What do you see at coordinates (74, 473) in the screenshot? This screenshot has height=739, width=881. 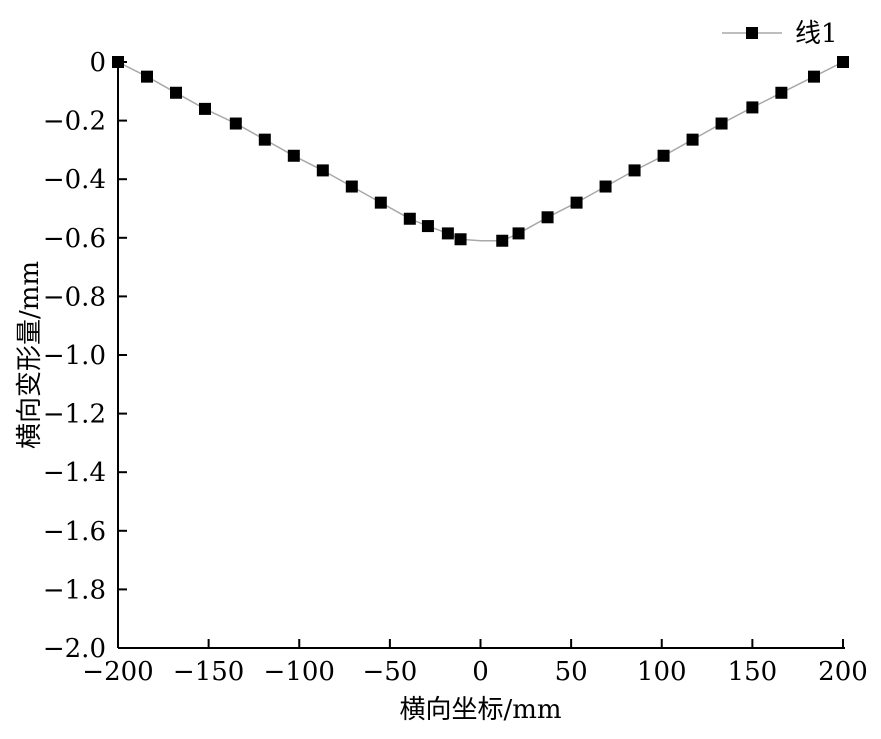 I see `y-tick-label: −1.4` at bounding box center [74, 473].